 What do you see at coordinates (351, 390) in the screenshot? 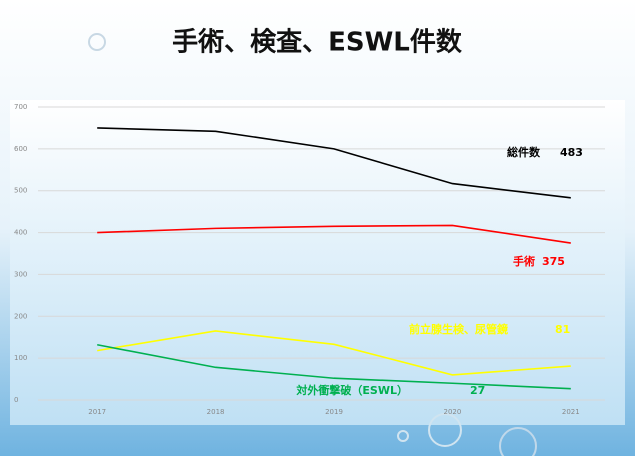
I see `series-label: 対外衝撃破（ESWL）` at bounding box center [351, 390].